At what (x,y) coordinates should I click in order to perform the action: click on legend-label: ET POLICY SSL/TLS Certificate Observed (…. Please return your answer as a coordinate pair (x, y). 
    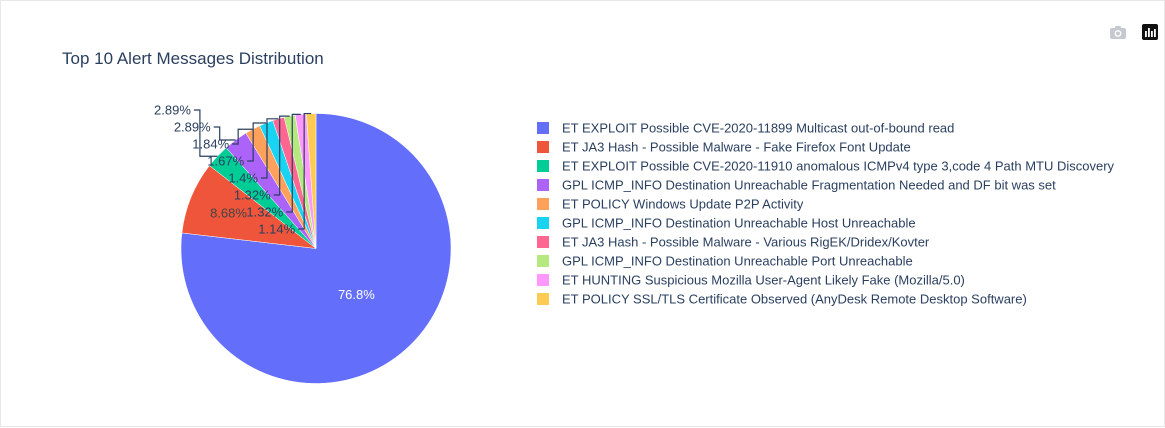
    Looking at the image, I should click on (794, 299).